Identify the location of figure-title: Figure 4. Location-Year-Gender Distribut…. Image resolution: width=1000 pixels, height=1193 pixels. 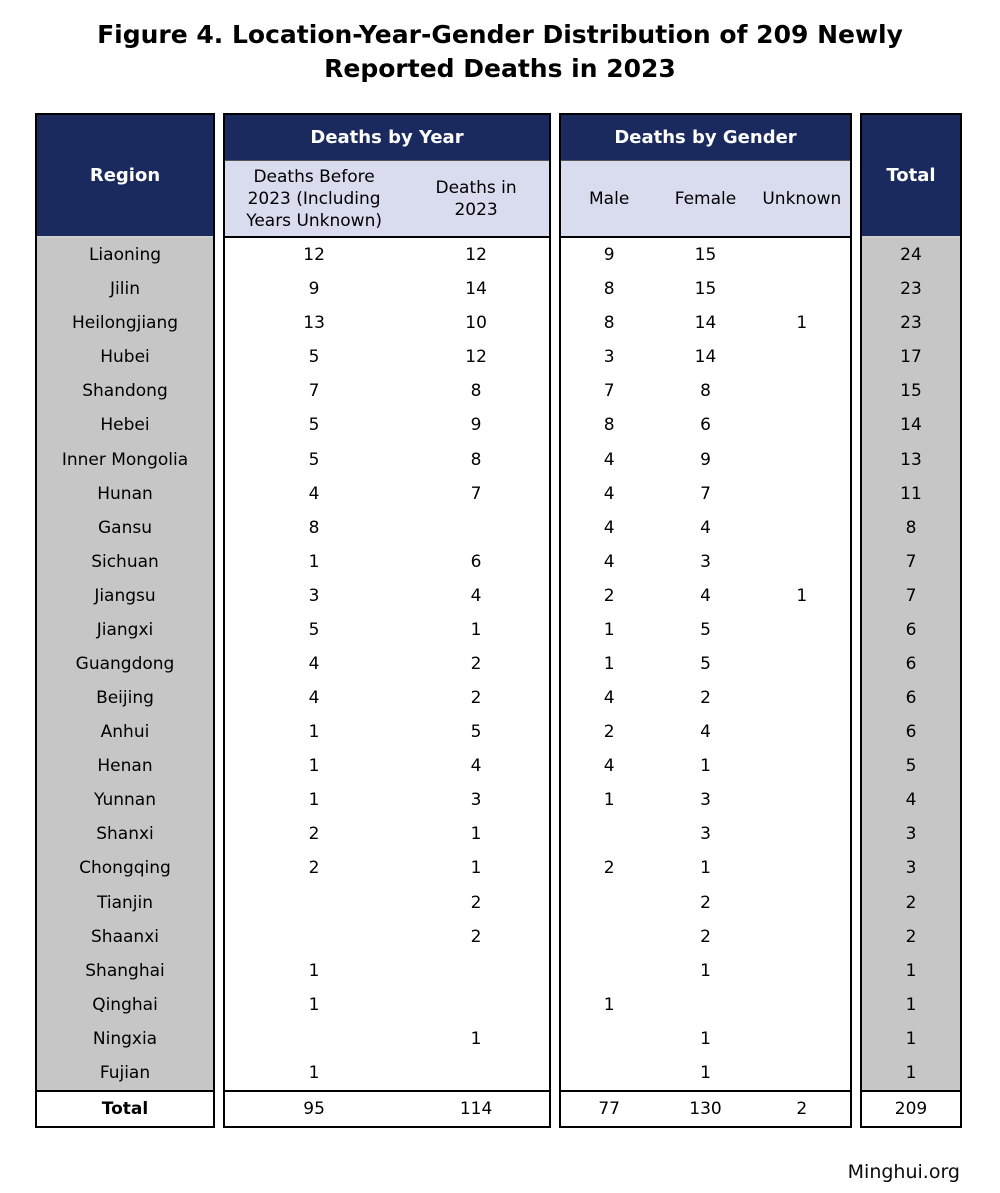
(500, 43).